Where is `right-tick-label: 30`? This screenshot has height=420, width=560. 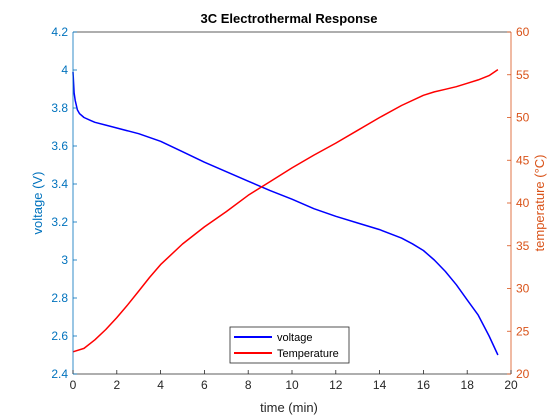 right-tick-label: 30 is located at coordinates (523, 289).